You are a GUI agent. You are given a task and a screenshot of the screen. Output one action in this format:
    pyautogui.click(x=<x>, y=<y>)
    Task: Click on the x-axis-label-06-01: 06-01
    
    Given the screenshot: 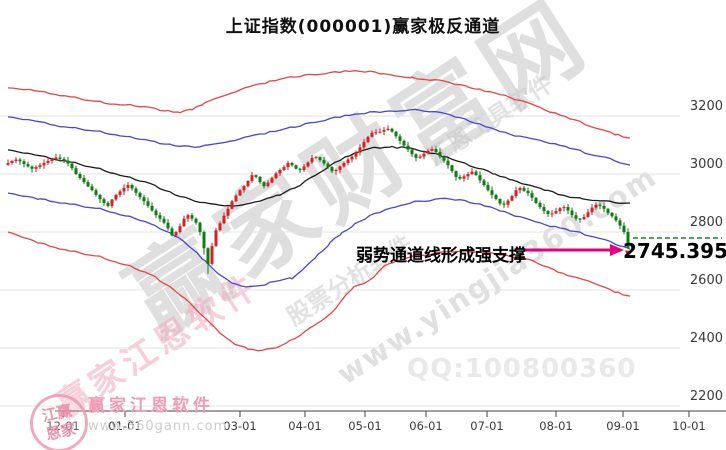 What is the action you would take?
    pyautogui.click(x=426, y=426)
    